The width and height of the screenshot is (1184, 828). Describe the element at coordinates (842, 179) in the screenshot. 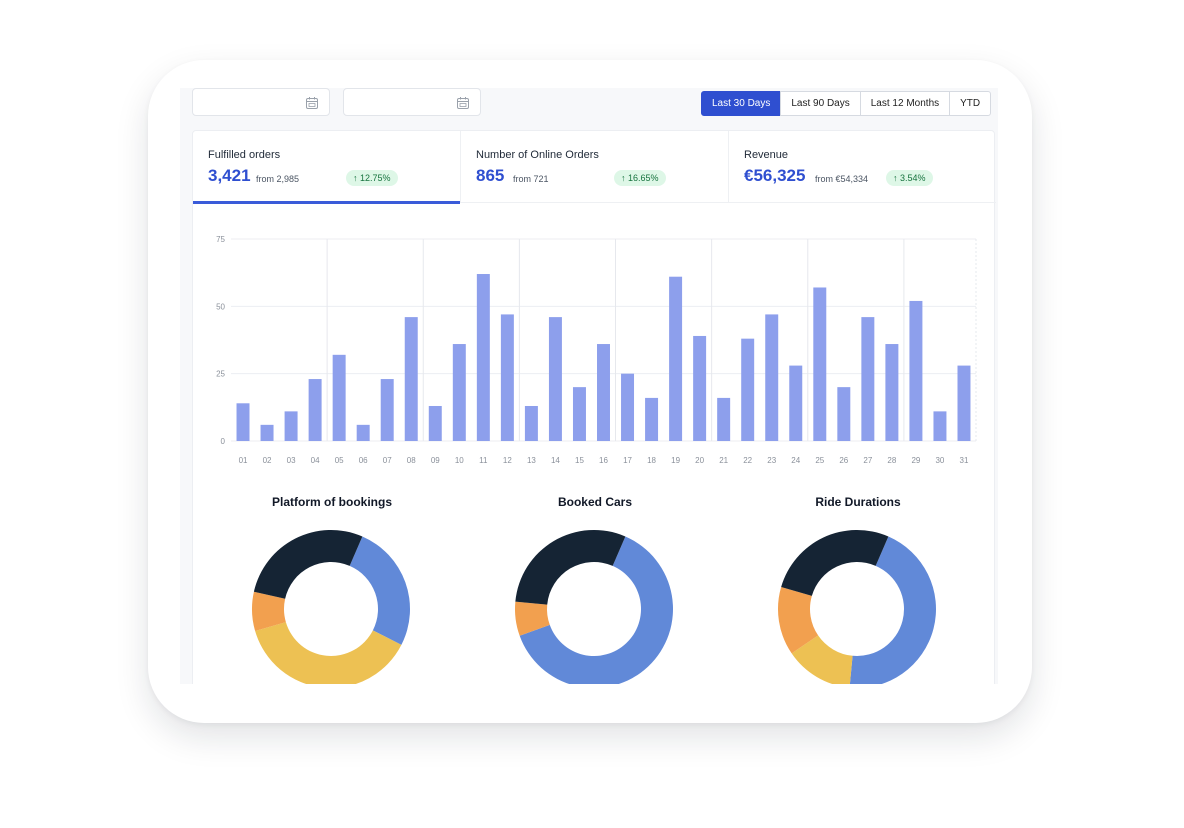

I see `kpi-previous-value: from €54,334` at that location.